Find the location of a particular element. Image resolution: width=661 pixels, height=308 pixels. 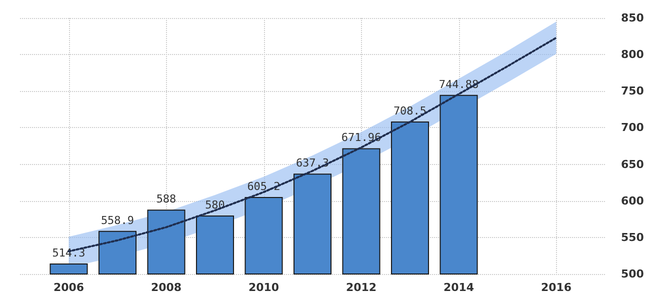

y-tick-label: 550 is located at coordinates (632, 237).